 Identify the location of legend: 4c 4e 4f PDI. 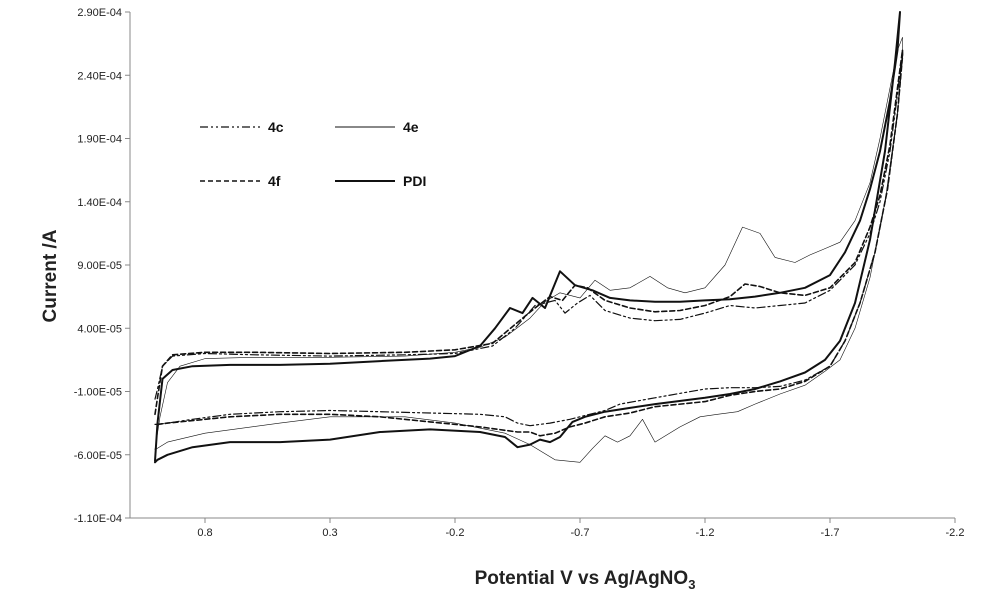
(313, 154).